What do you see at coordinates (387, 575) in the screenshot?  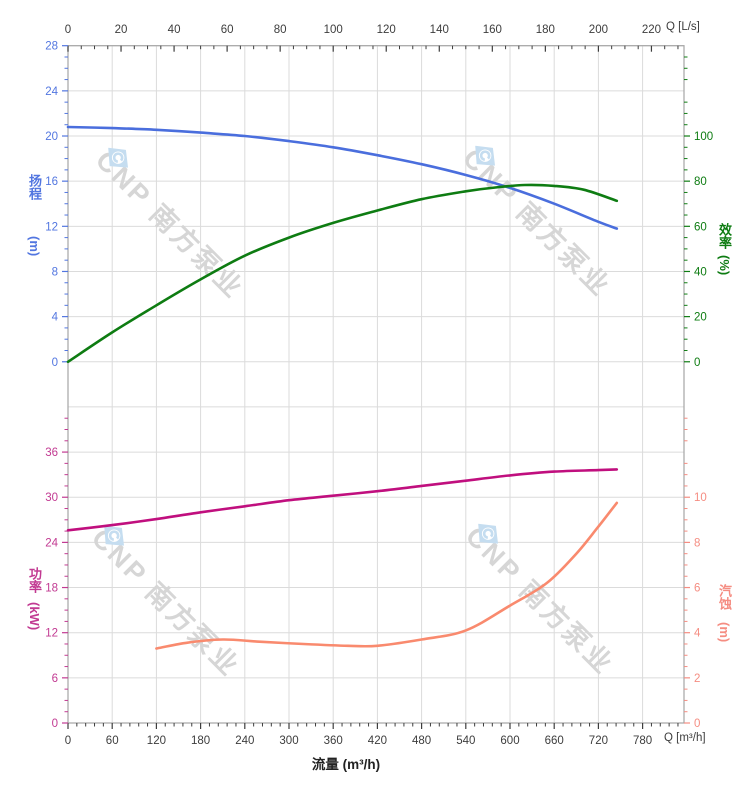 I see `npsh-curve` at bounding box center [387, 575].